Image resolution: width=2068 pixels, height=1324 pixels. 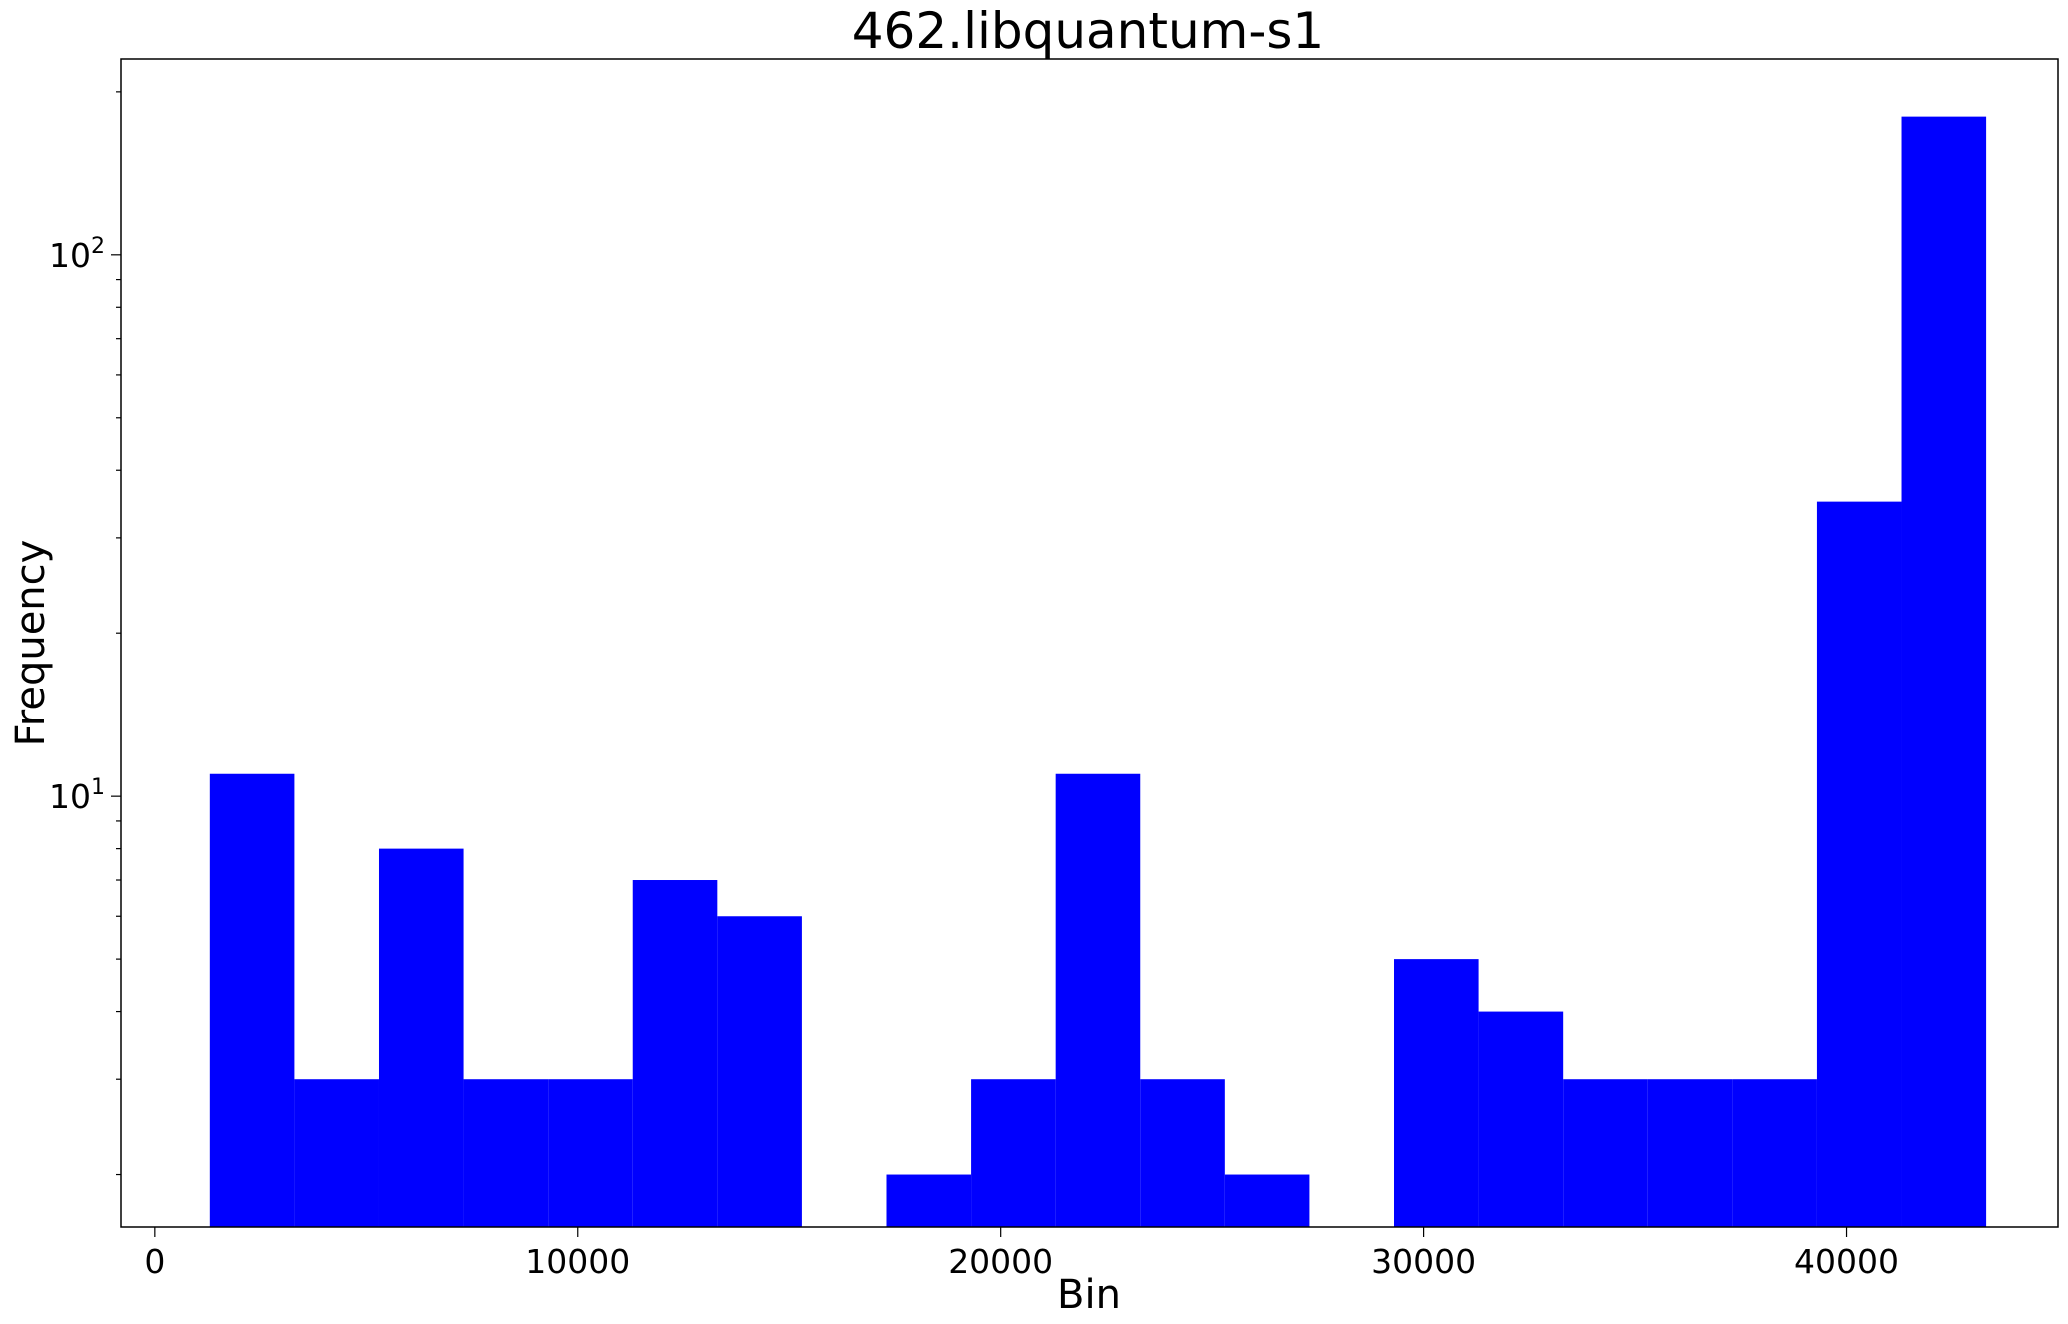 What do you see at coordinates (85, 633) in the screenshot?
I see `y-axis-ticks: 10¹ 10²` at bounding box center [85, 633].